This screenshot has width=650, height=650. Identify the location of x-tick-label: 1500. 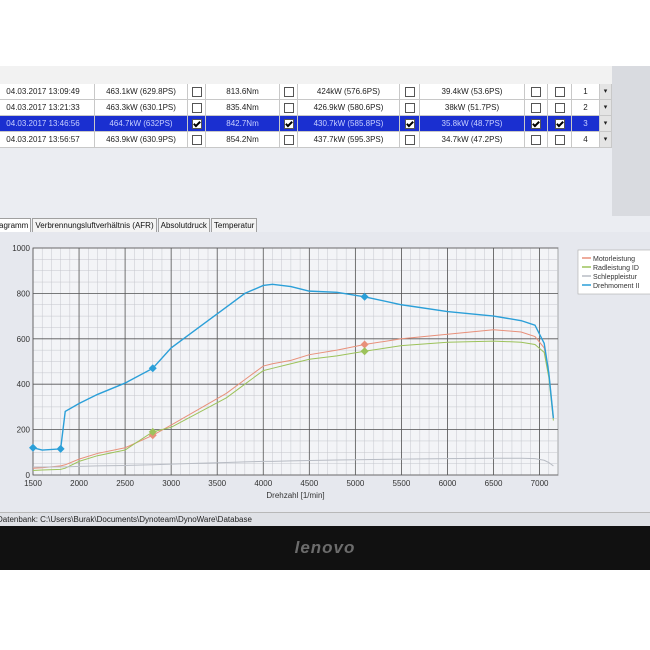
(33, 483).